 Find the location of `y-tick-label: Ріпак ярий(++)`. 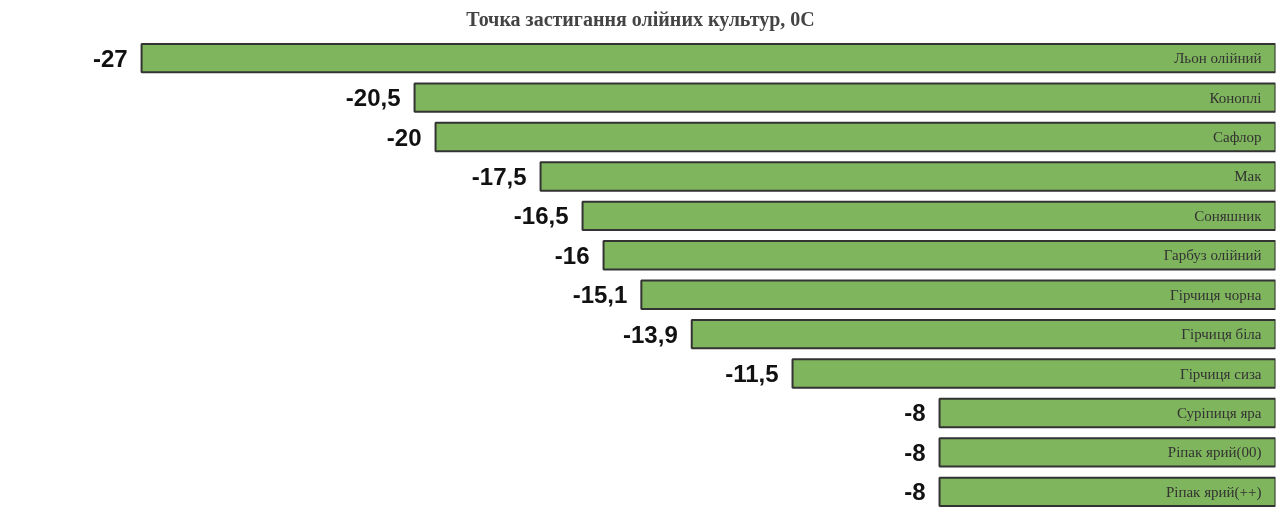

y-tick-label: Ріпак ярий(++) is located at coordinates (1213, 492).